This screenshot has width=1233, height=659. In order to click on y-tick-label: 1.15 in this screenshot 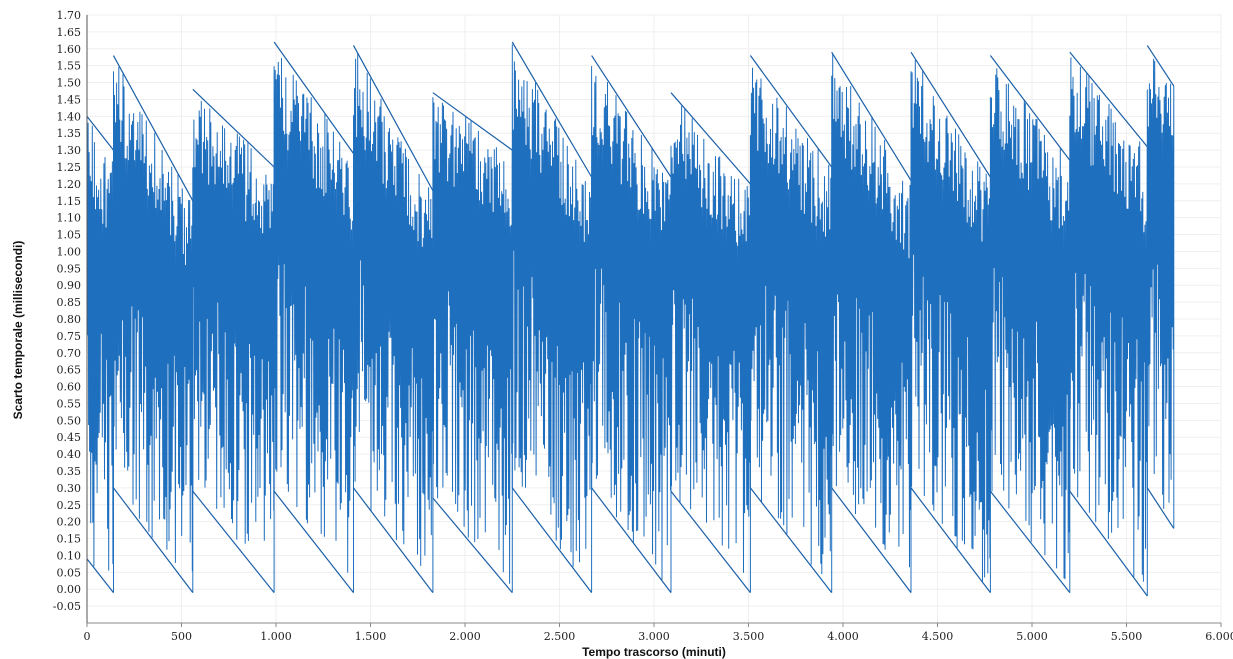, I will do `click(69, 201)`.